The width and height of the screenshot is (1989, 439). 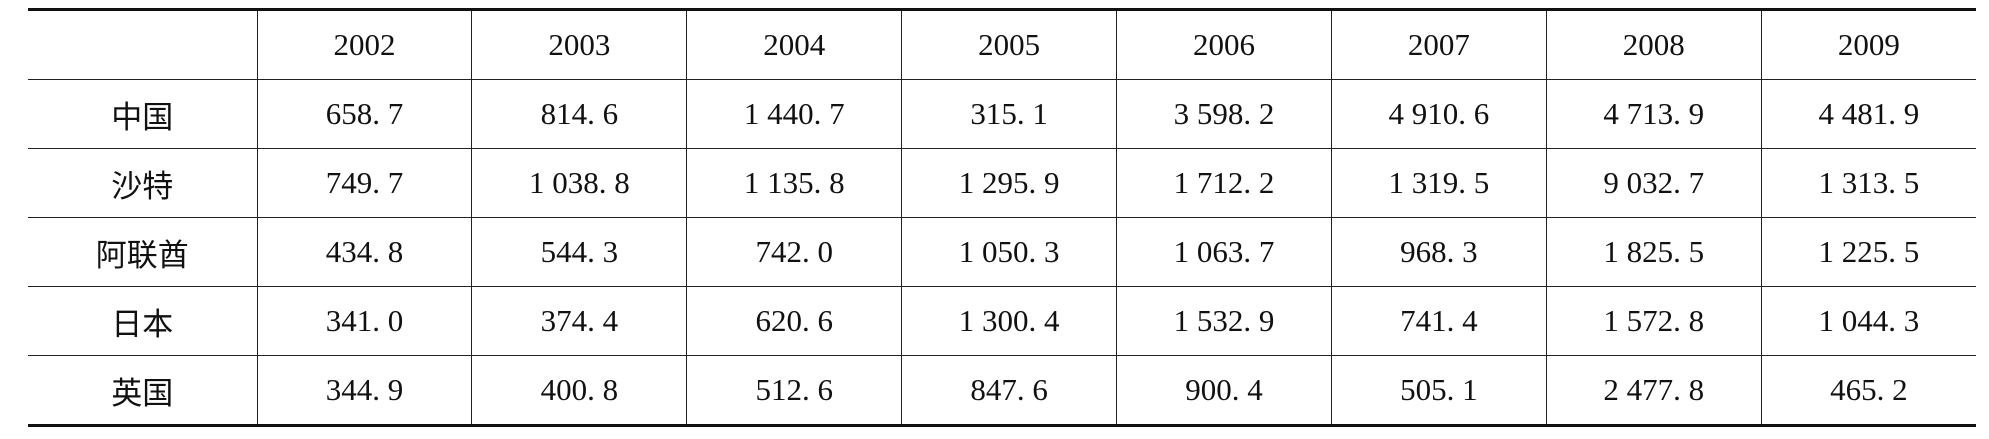 What do you see at coordinates (1009, 321) in the screenshot?
I see `value-cell: 1 300. 4` at bounding box center [1009, 321].